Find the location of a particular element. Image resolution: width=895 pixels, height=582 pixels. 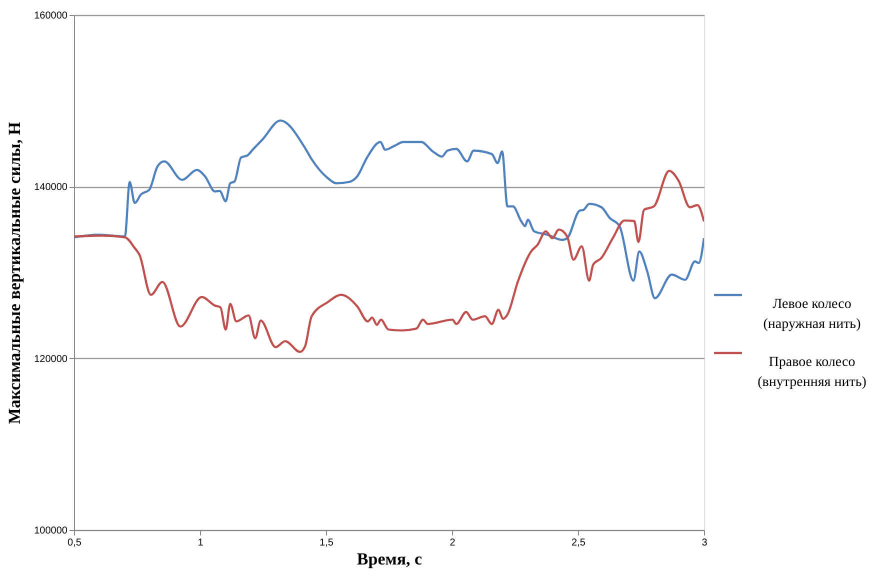

y-tick-label: 100000 is located at coordinates (51, 531).